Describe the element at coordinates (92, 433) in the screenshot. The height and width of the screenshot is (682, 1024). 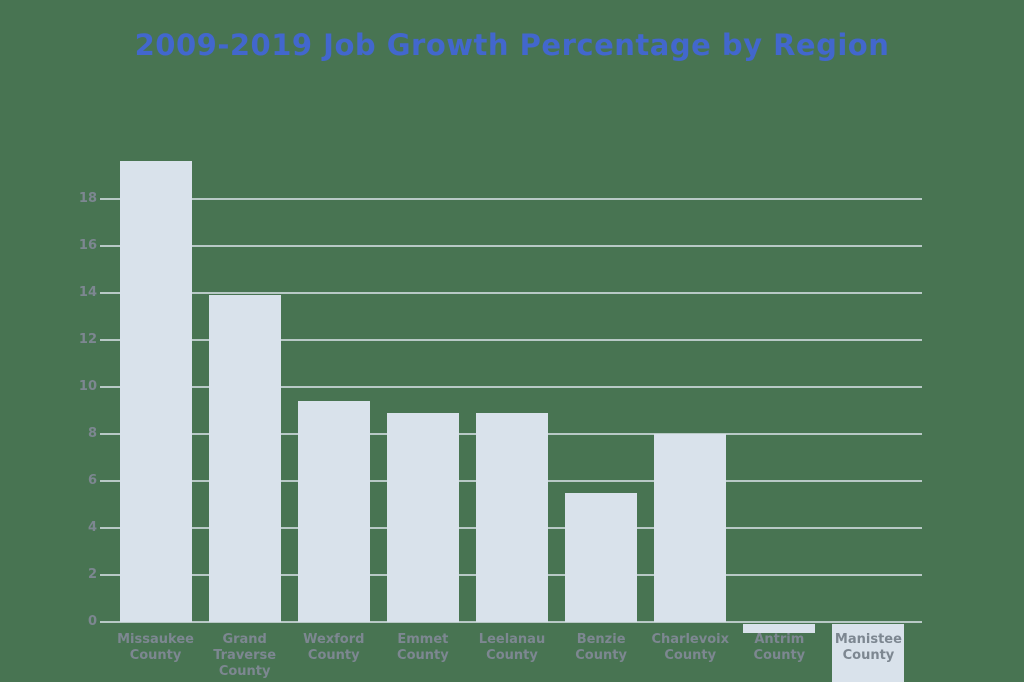
I see `y-tick-label-8: 8` at that location.